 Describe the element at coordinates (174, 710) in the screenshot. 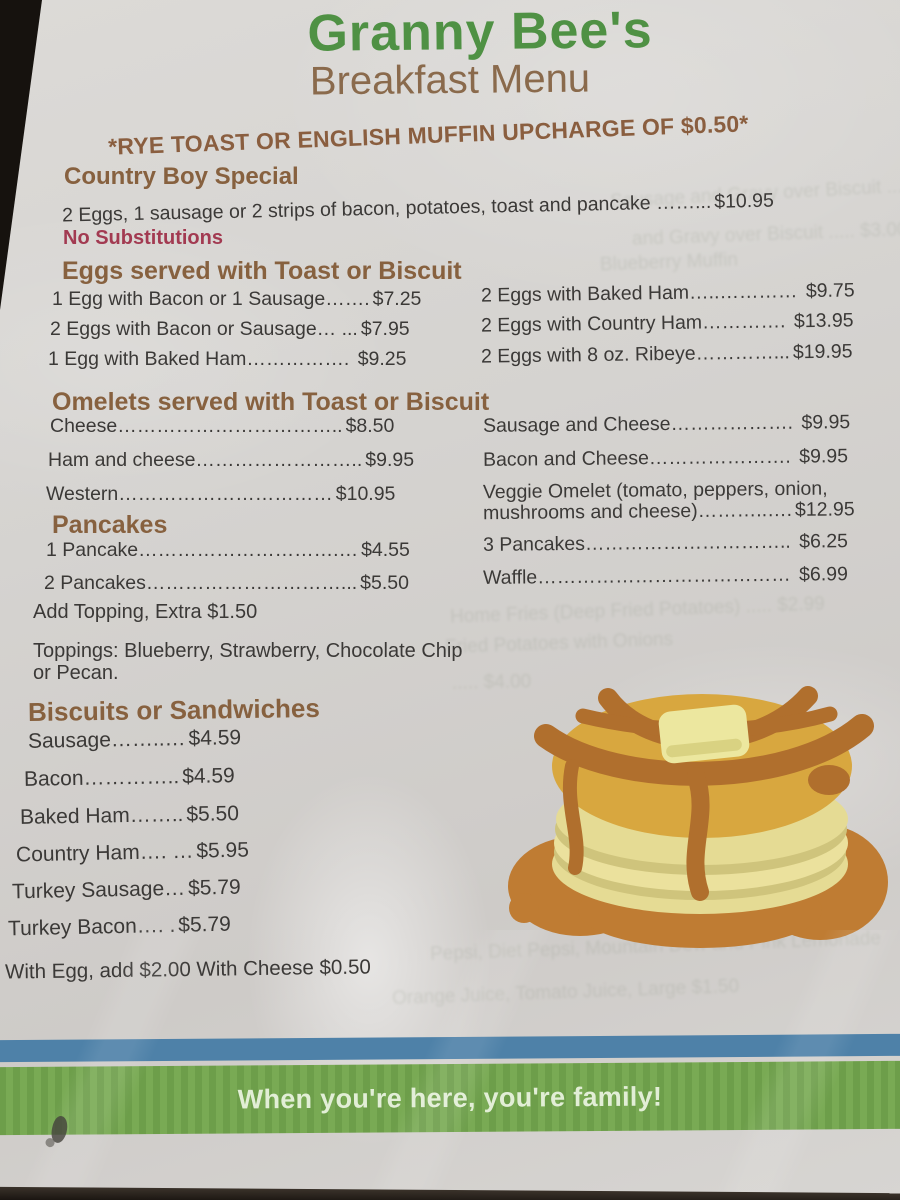

I see `section-heading-biscuits: Biscuits or Sandwiches` at that location.